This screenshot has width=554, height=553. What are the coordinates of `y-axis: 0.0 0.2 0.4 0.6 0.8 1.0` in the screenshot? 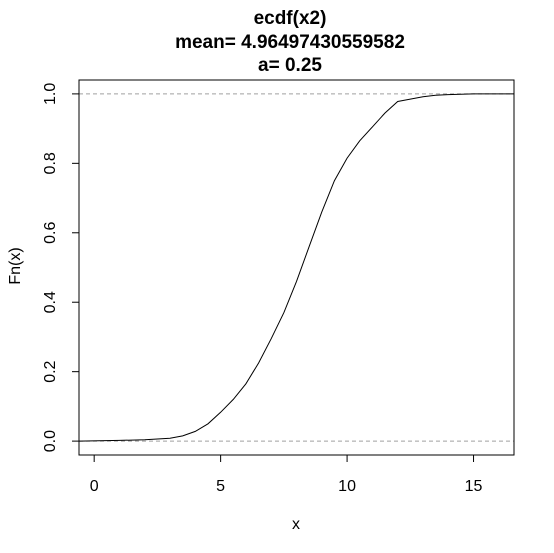 It's located at (61, 267).